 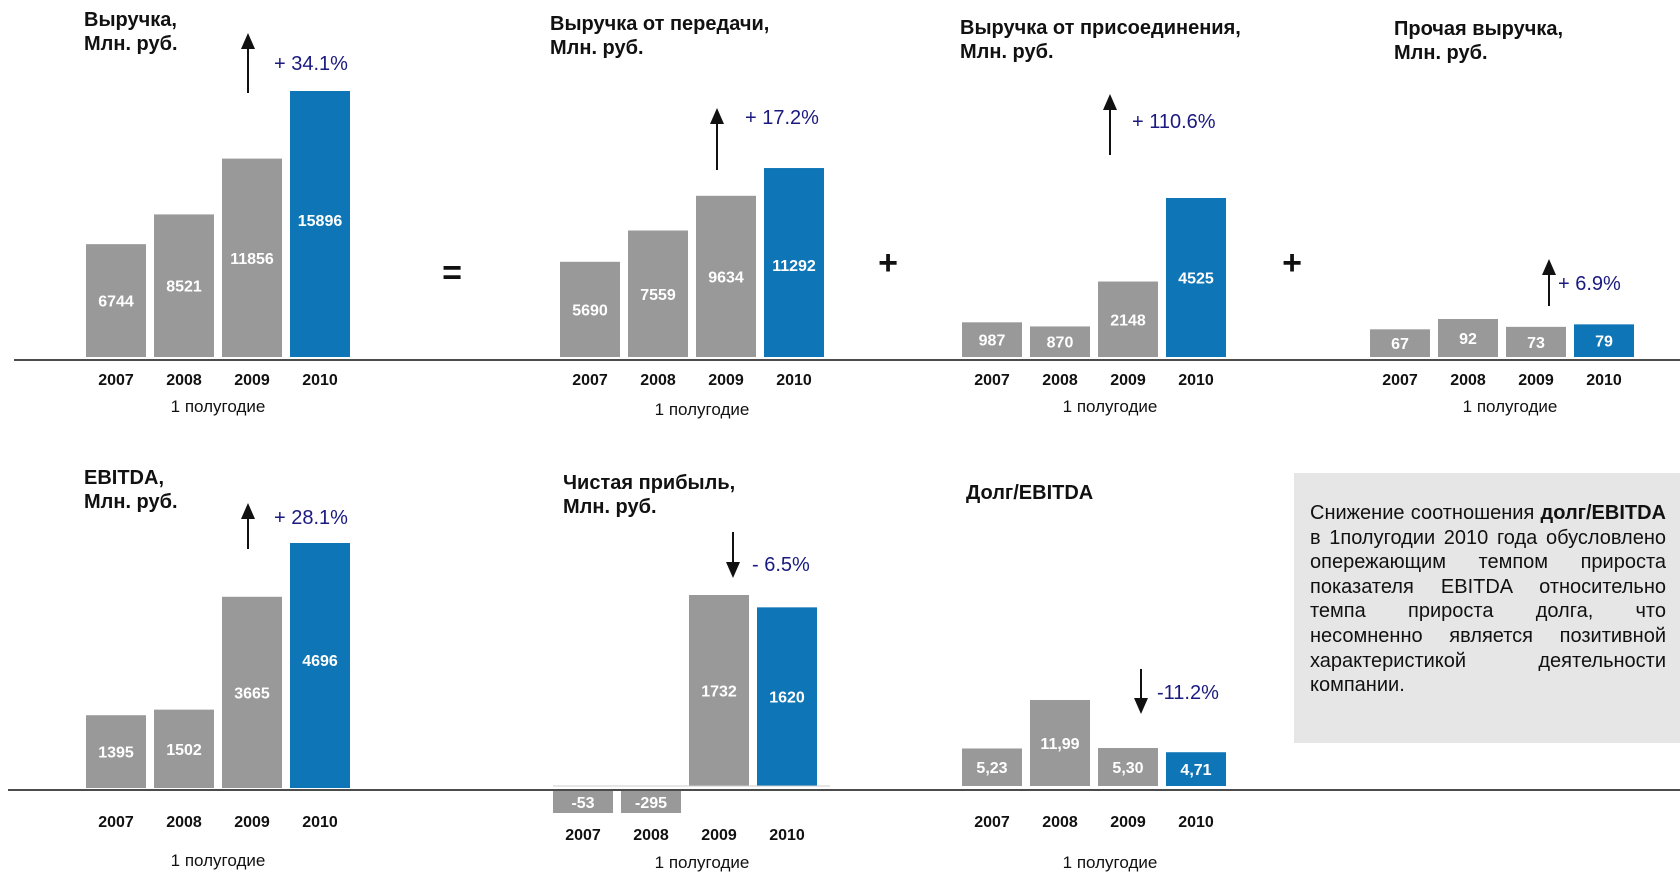 I want to click on connection-revenue-period-label: 1 полугодие, so click(x=1110, y=406).